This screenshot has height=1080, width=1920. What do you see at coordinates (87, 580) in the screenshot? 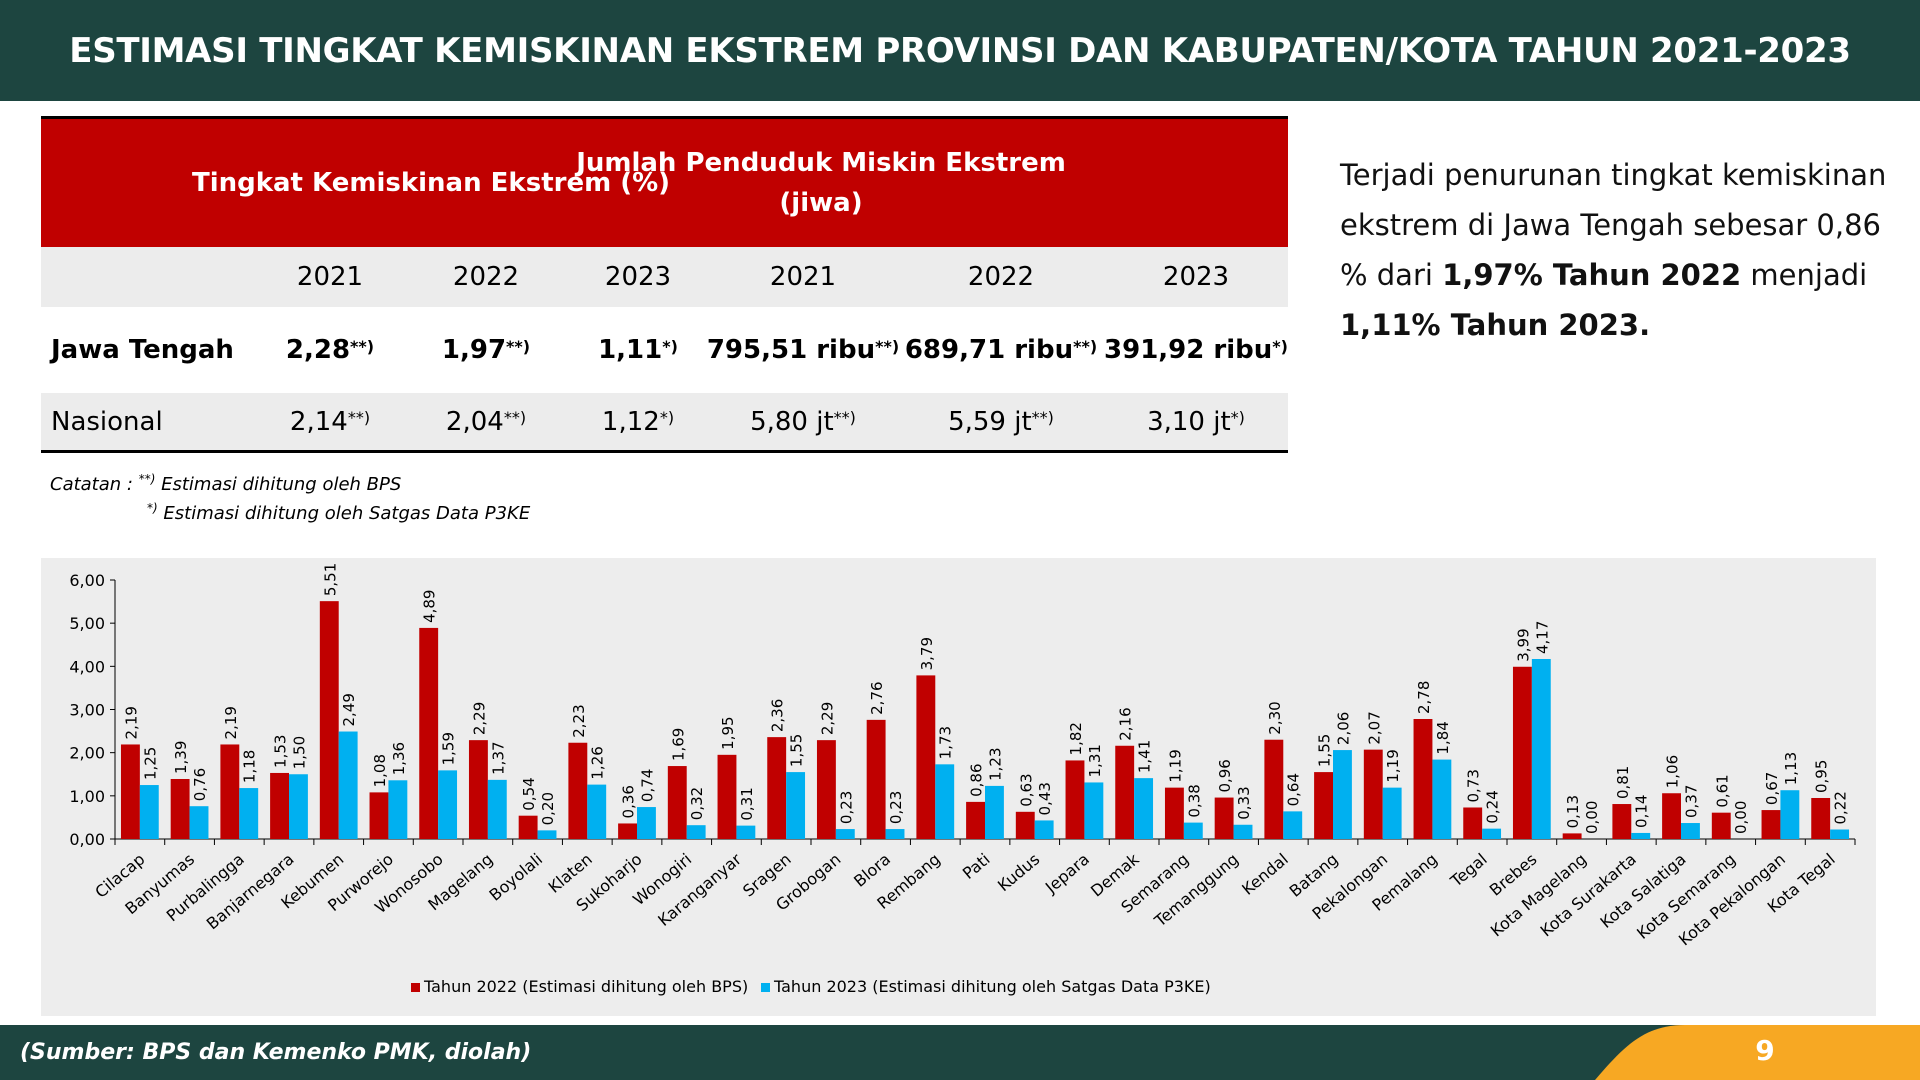
I see `y-tick-label: 6,00` at bounding box center [87, 580].